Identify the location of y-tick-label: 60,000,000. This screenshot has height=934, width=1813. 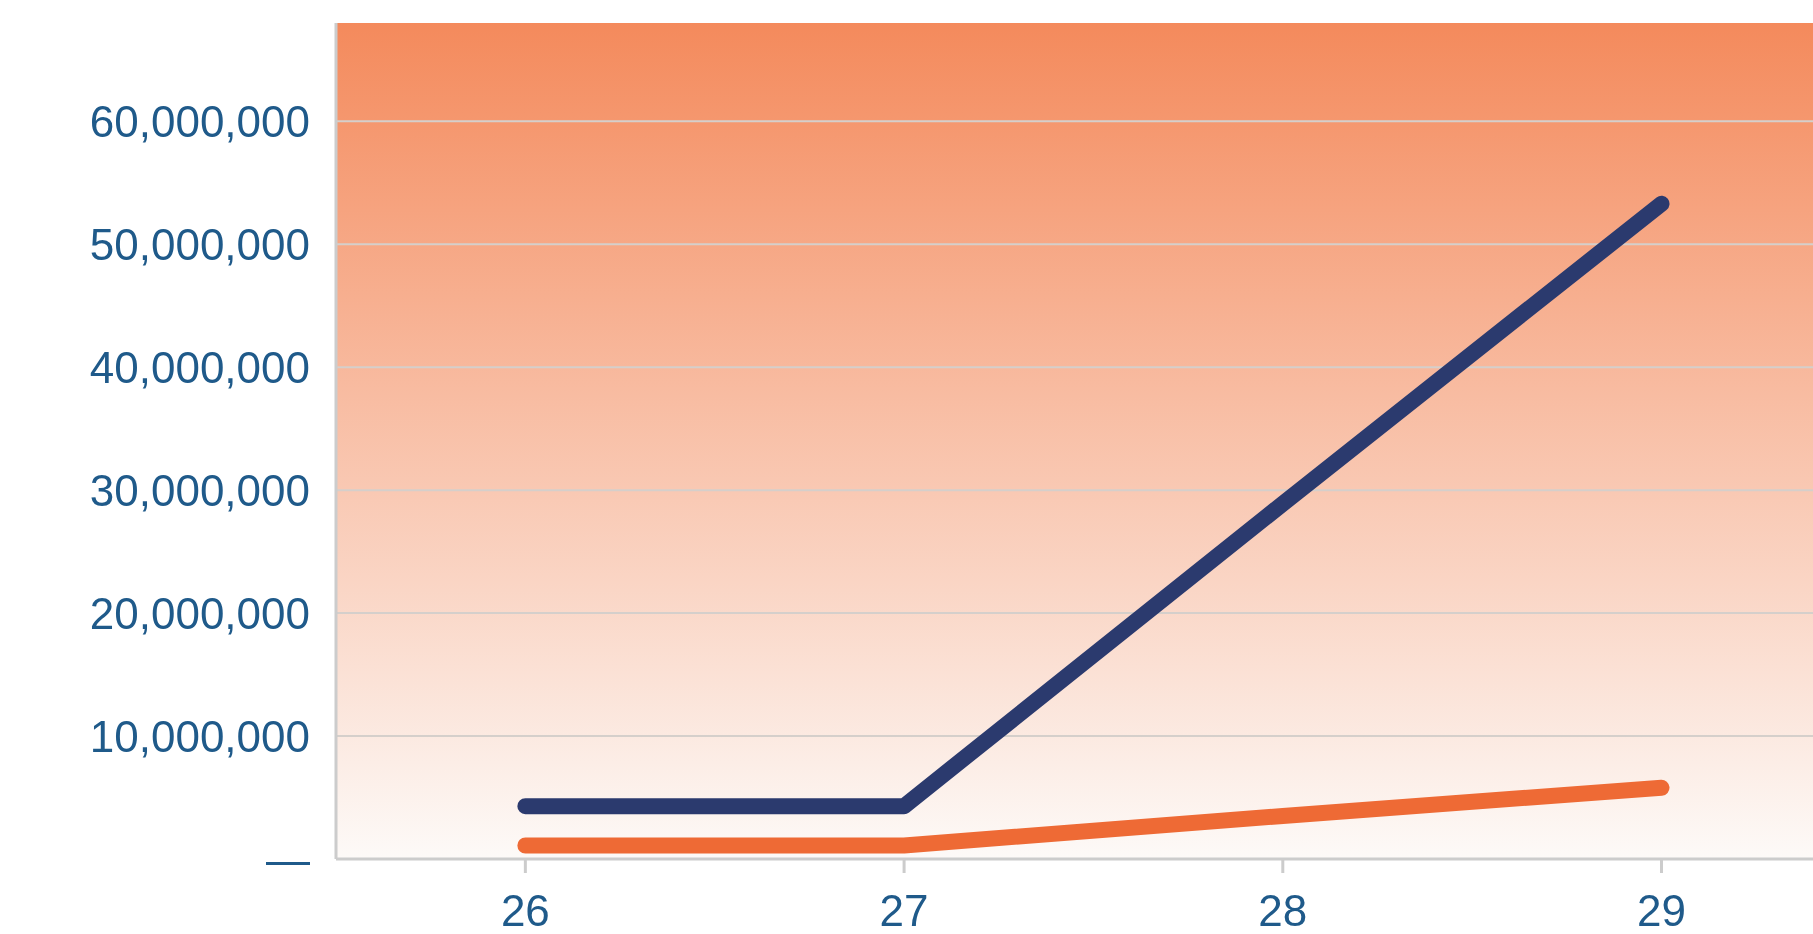
(199, 121).